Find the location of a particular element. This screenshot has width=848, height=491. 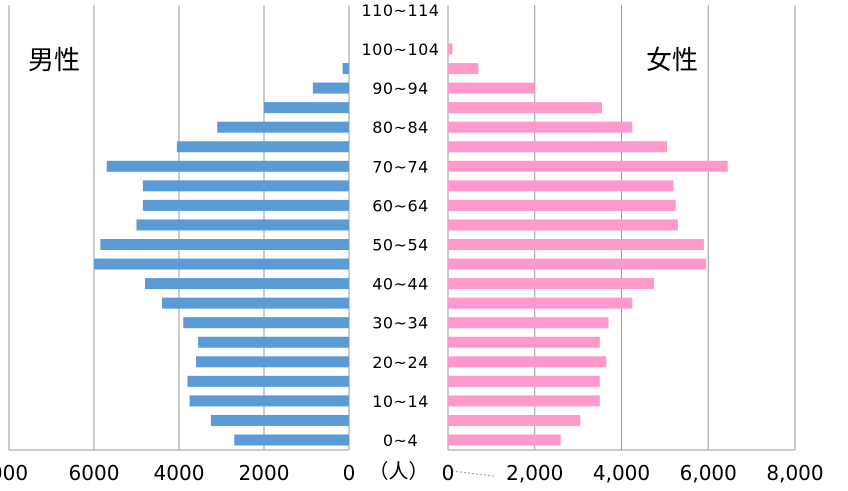

age-group-label: 10~14 is located at coordinates (400, 401).